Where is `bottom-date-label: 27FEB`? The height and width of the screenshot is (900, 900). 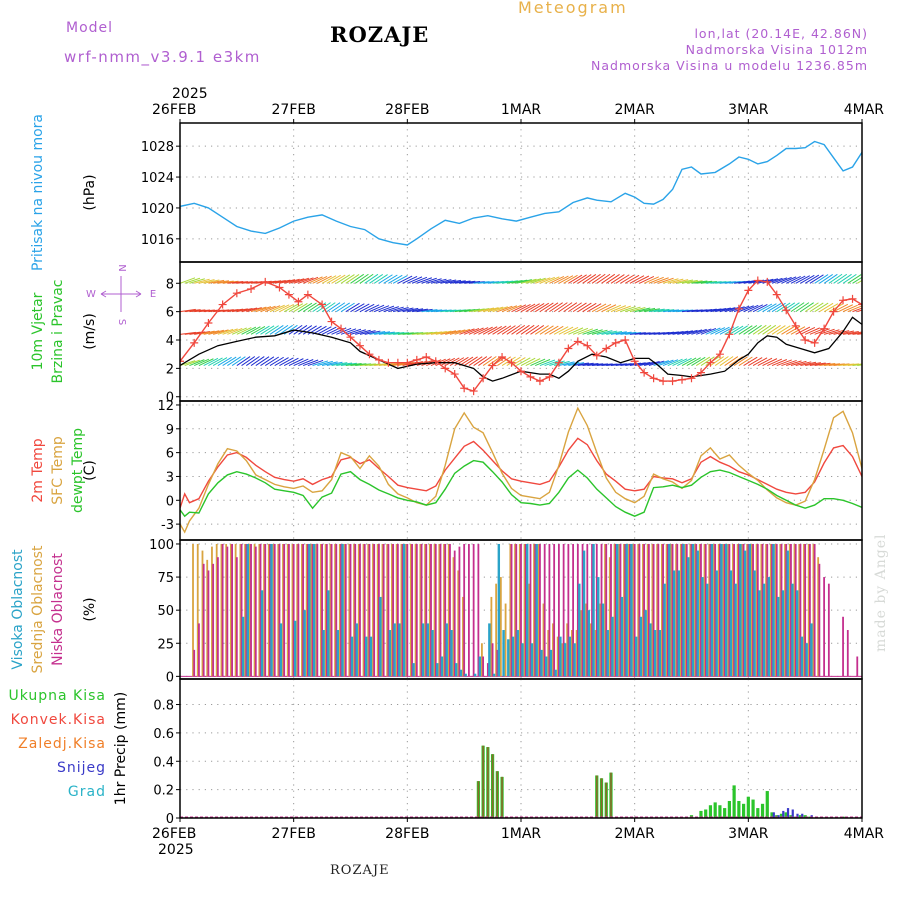
bottom-date-label: 27FEB is located at coordinates (294, 834).